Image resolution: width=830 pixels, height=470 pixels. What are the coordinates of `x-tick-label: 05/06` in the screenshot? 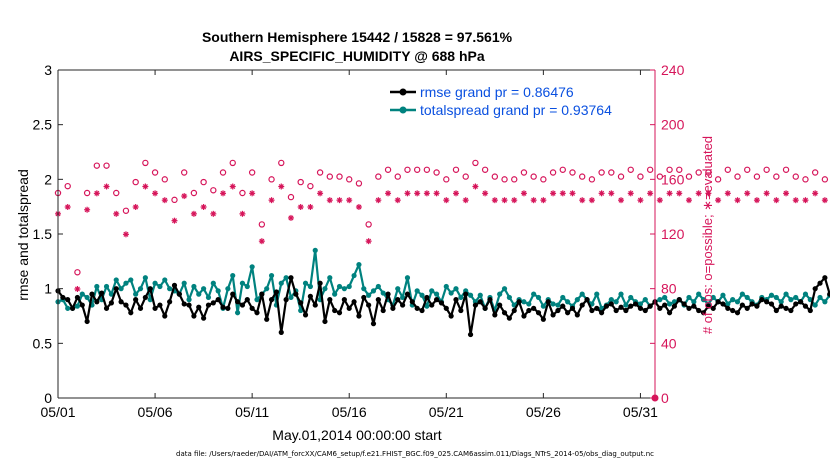 It's located at (155, 412).